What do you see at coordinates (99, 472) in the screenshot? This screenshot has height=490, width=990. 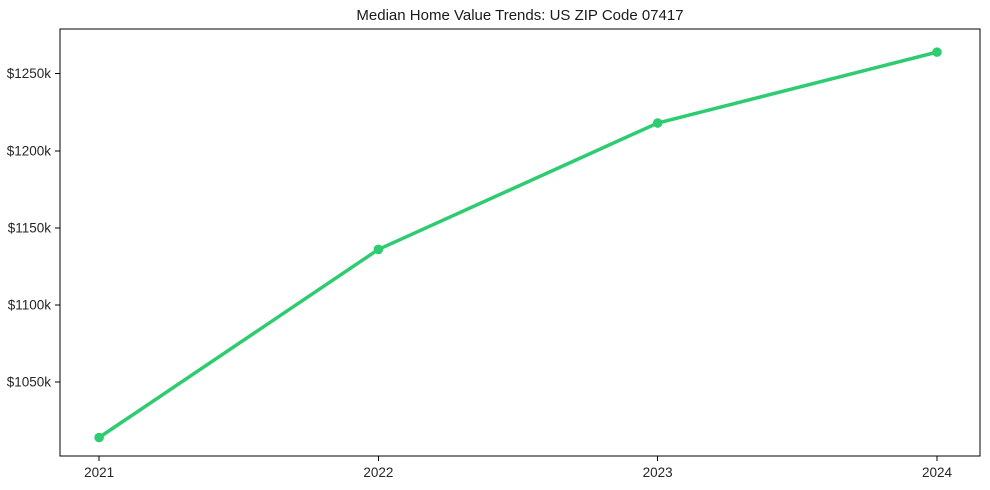 I see `x-tick-label: 2021` at bounding box center [99, 472].